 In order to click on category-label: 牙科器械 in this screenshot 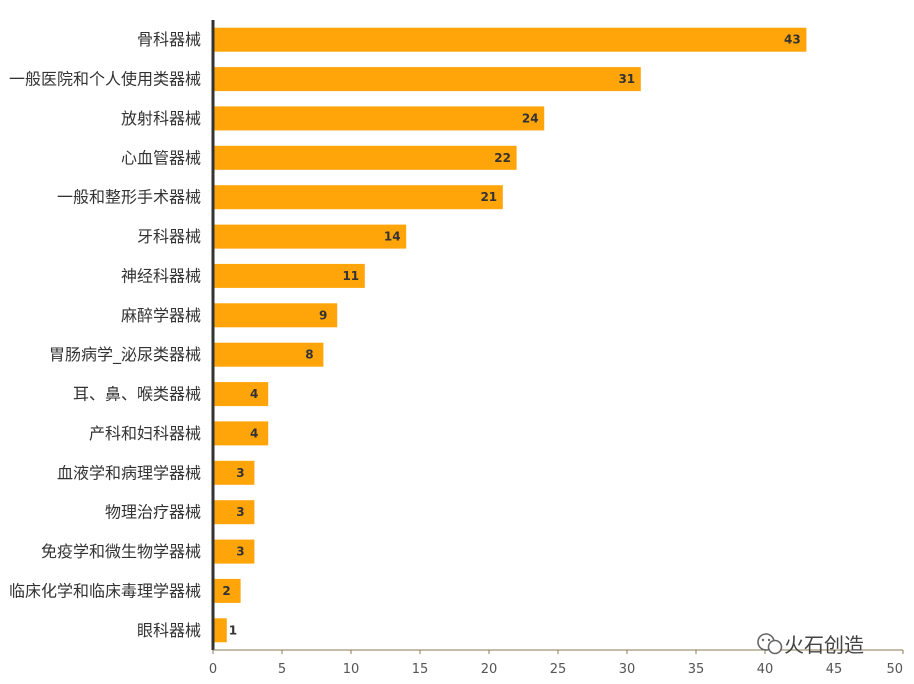, I will do `click(169, 236)`.